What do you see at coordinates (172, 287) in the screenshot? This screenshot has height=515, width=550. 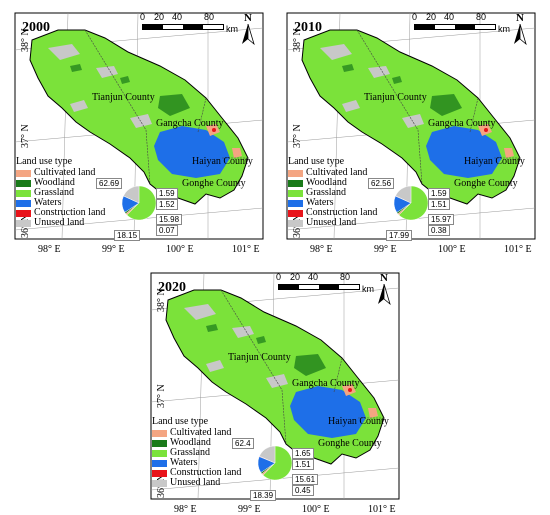 I see `year-label: 2020` at bounding box center [172, 287].